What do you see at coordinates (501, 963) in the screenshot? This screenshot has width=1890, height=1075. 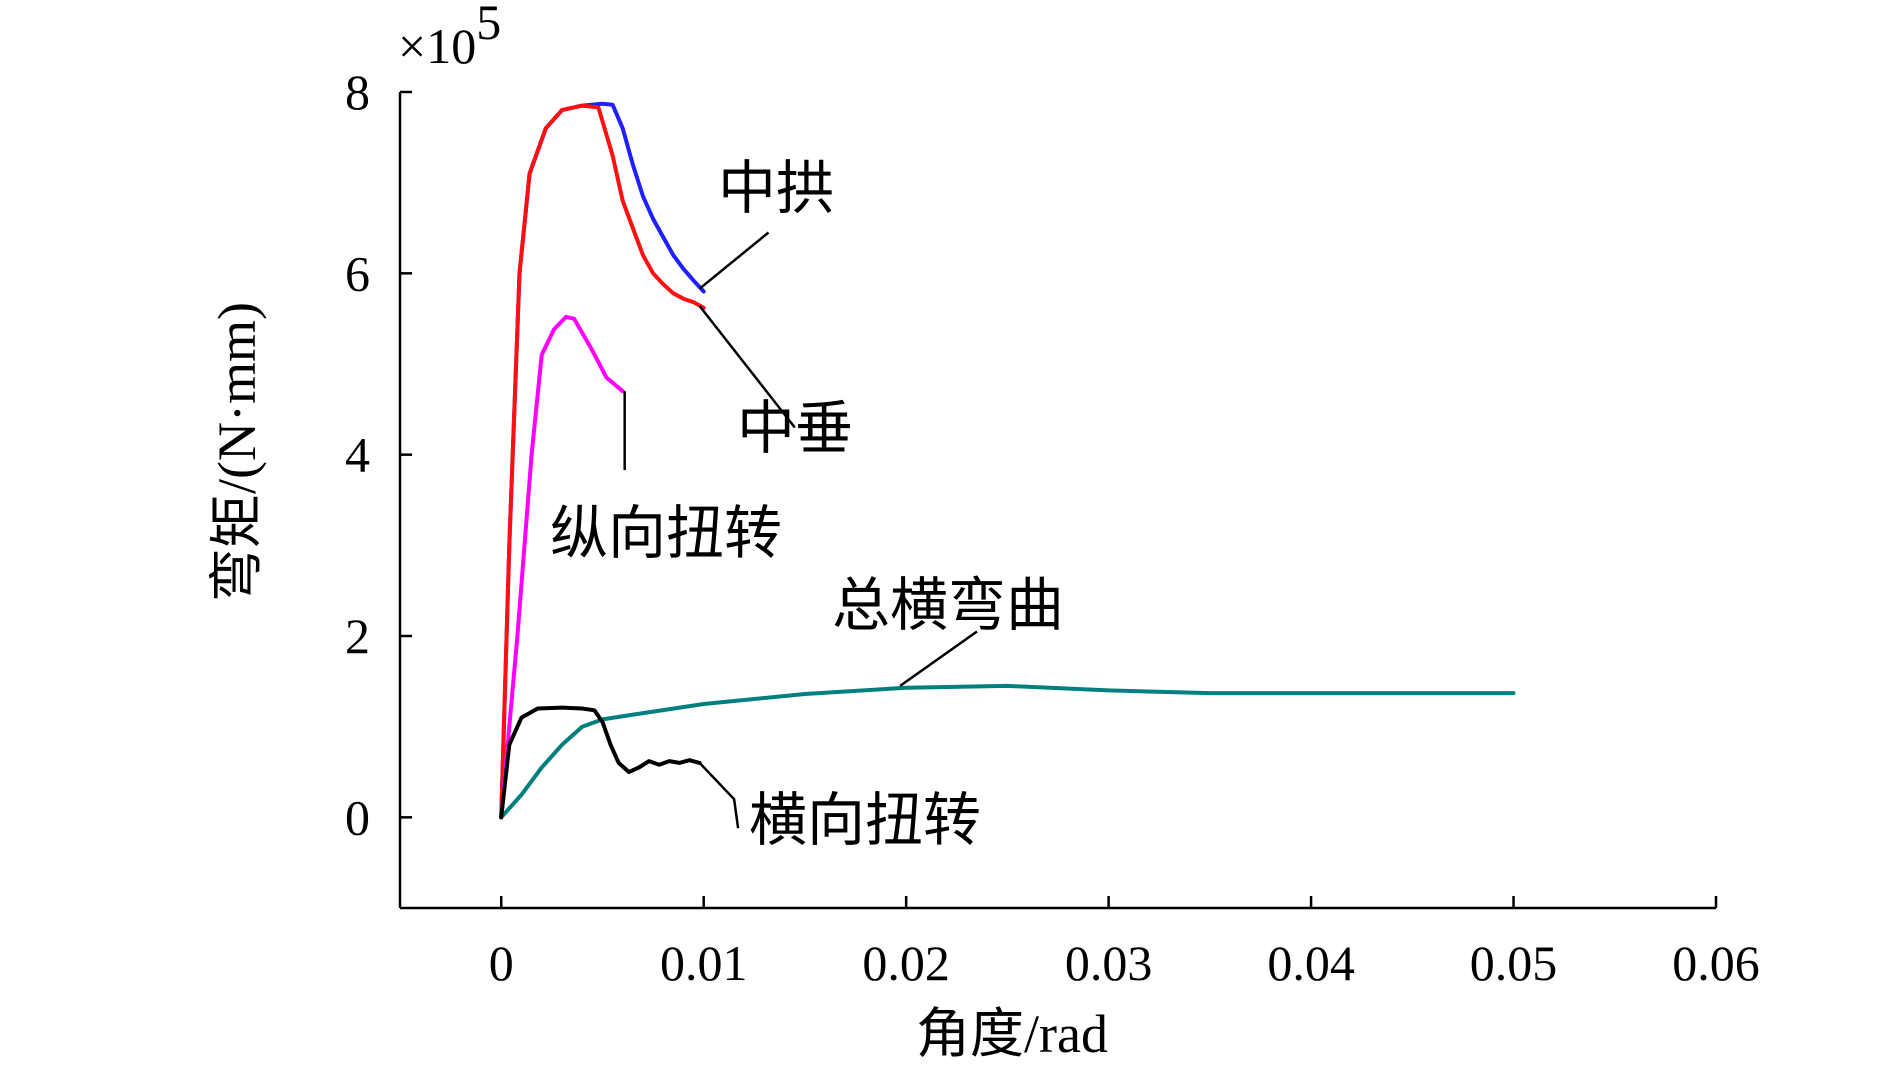 I see `x-tick-label: 0` at bounding box center [501, 963].